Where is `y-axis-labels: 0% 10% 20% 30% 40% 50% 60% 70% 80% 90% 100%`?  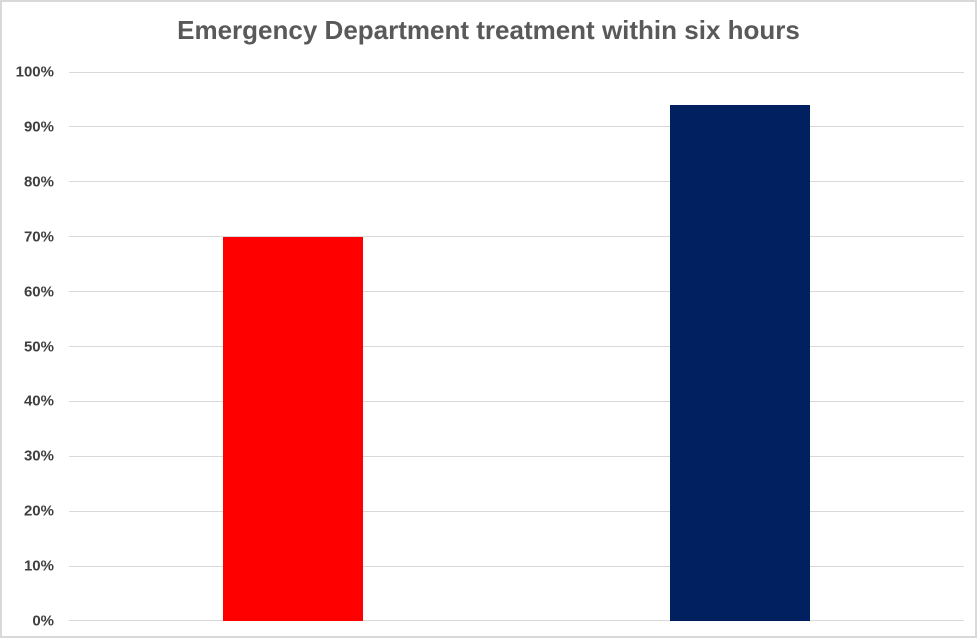 y-axis-labels: 0% 10% 20% 30% 40% 50% 60% 70% 80% 90% 100% is located at coordinates (28, 347).